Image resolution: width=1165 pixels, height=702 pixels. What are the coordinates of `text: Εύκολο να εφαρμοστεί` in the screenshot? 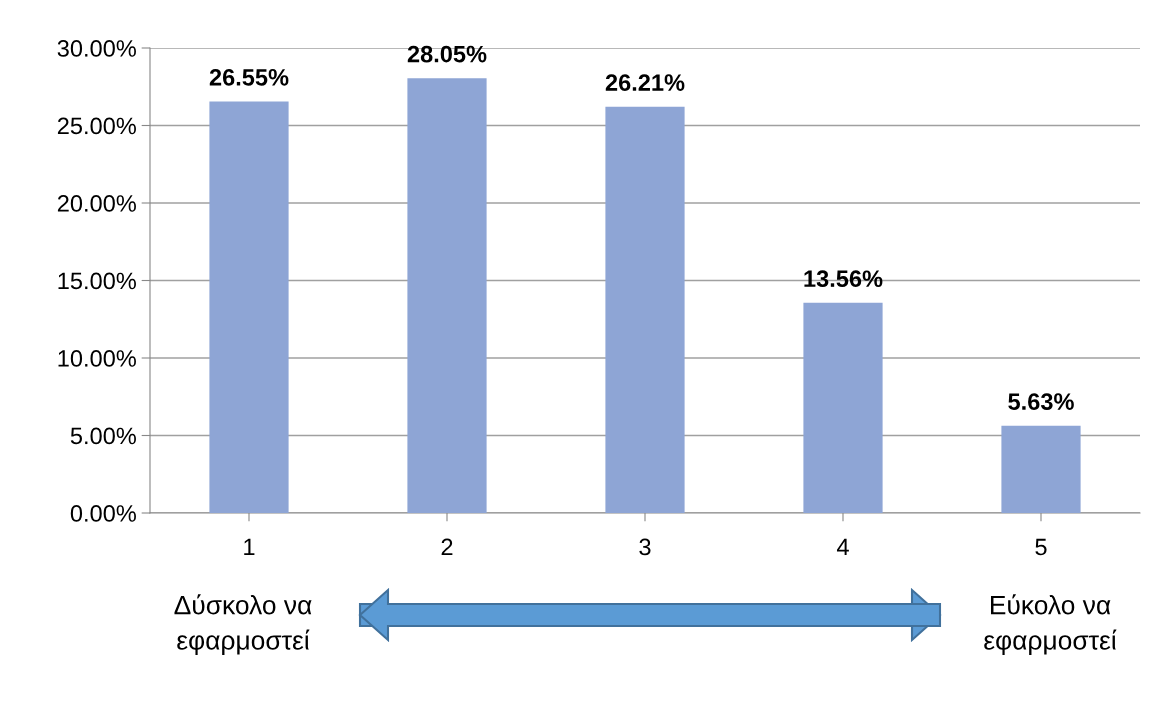 It's located at (1050, 624).